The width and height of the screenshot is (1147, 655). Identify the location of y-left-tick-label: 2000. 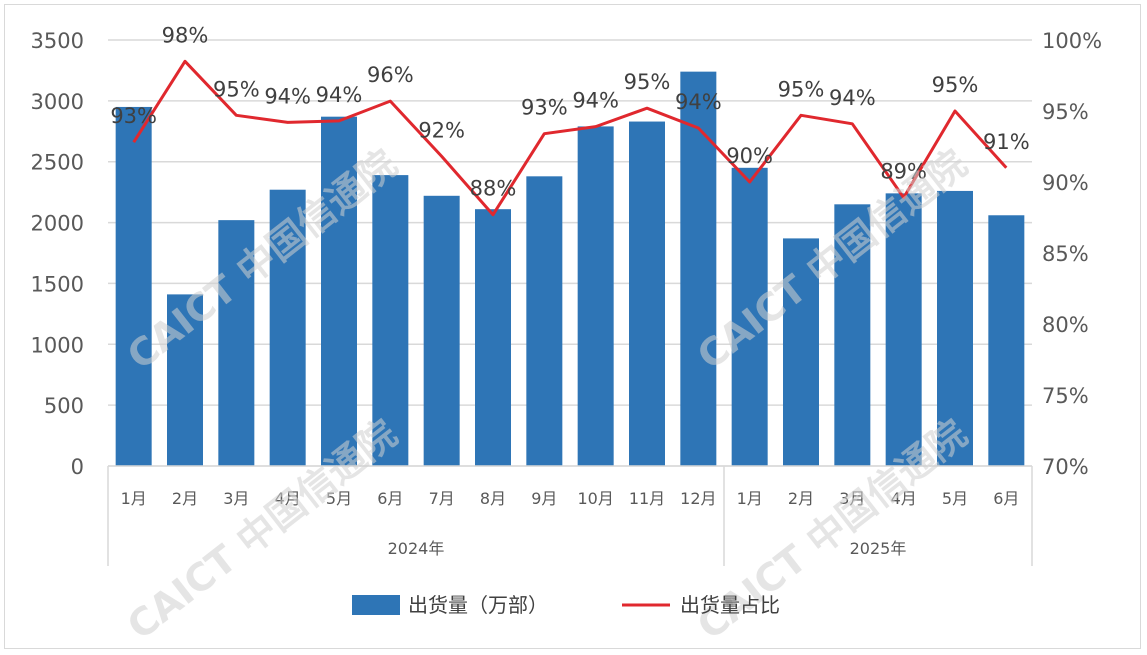
(57, 224).